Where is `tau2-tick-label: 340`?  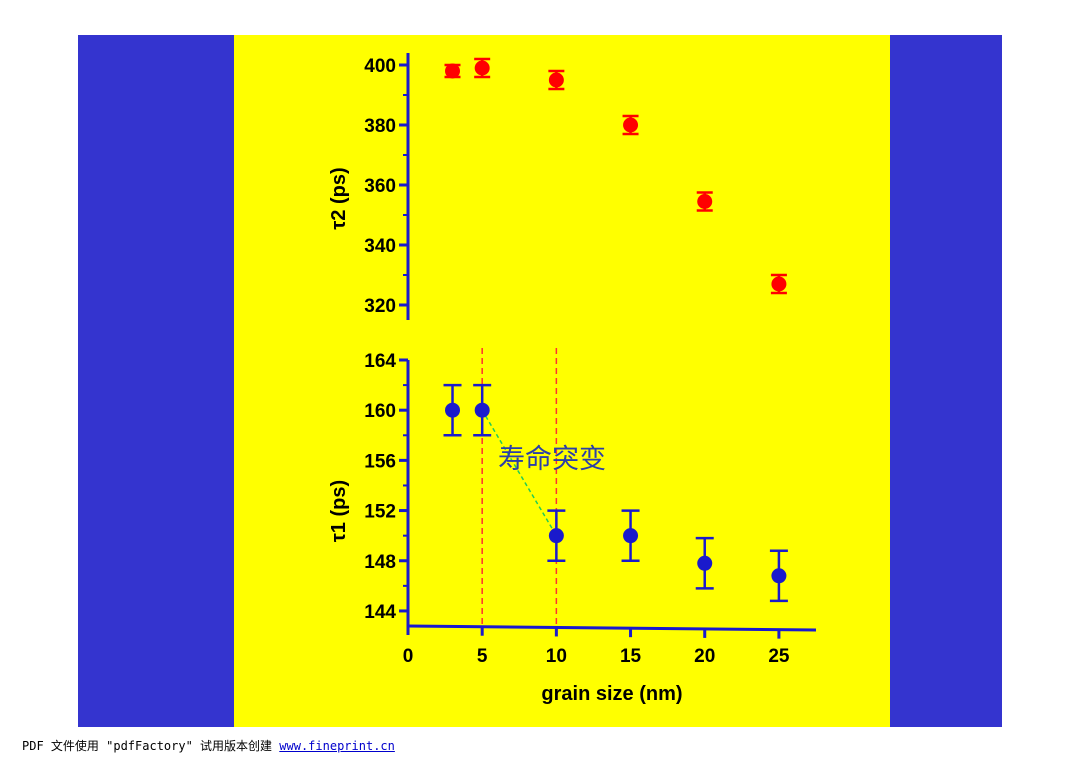
tau2-tick-label: 340 is located at coordinates (380, 246).